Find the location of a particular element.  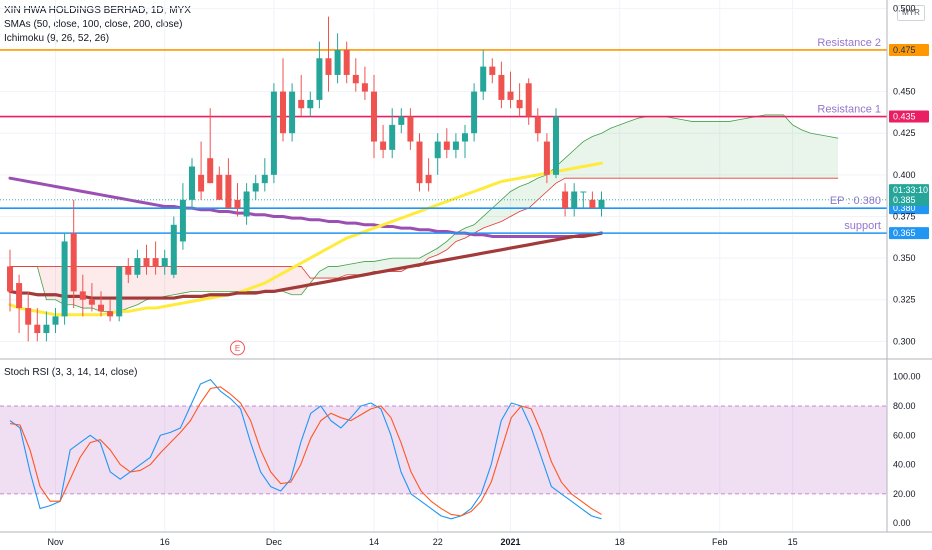

resistance1-label: Resistance 1 is located at coordinates (849, 110).